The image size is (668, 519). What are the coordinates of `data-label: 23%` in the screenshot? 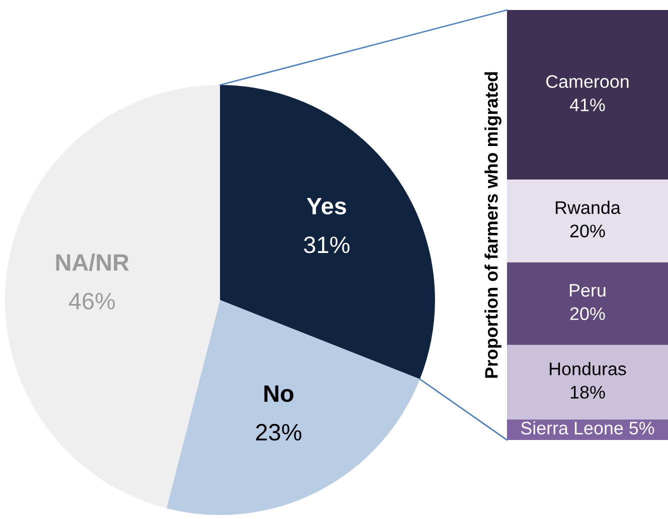 It's located at (279, 432).